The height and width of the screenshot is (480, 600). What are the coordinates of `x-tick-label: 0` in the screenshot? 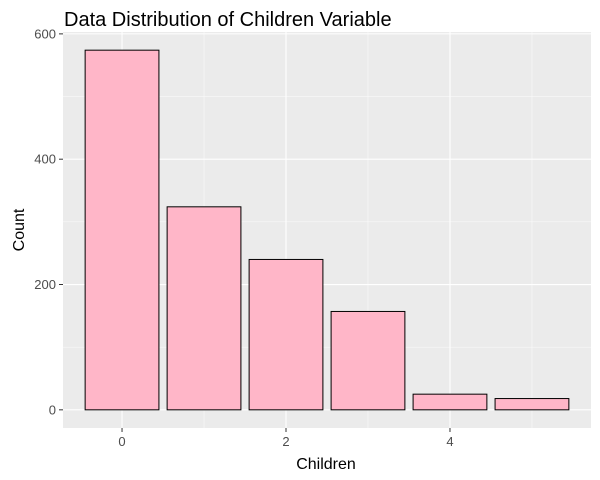 It's located at (121, 441).